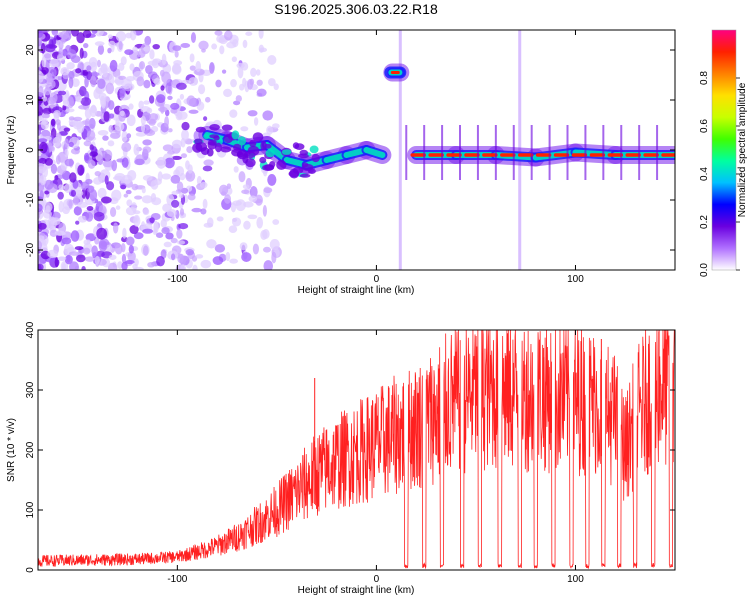 Image resolution: width=750 pixels, height=600 pixels. I want to click on spectrogram-xtick-label: -100, so click(177, 279).